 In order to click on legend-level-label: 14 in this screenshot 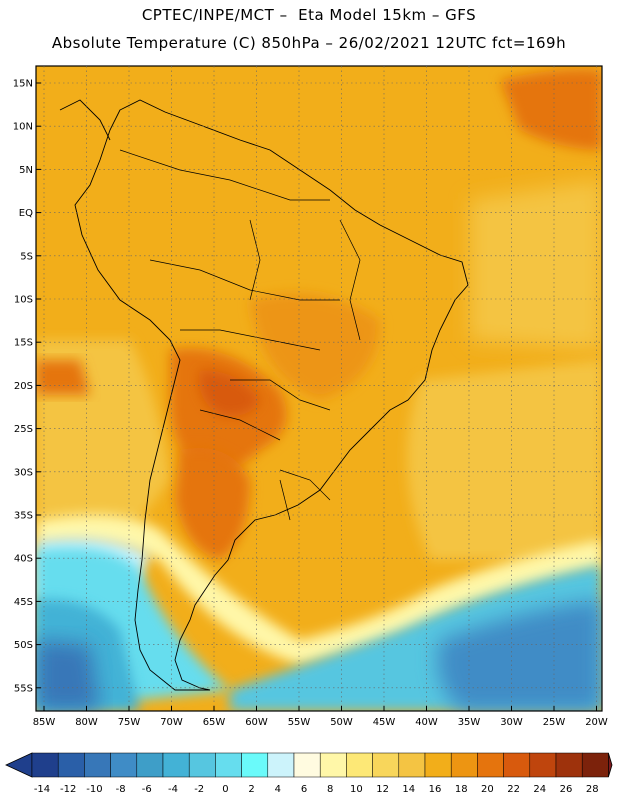, I will do `click(408, 789)`.